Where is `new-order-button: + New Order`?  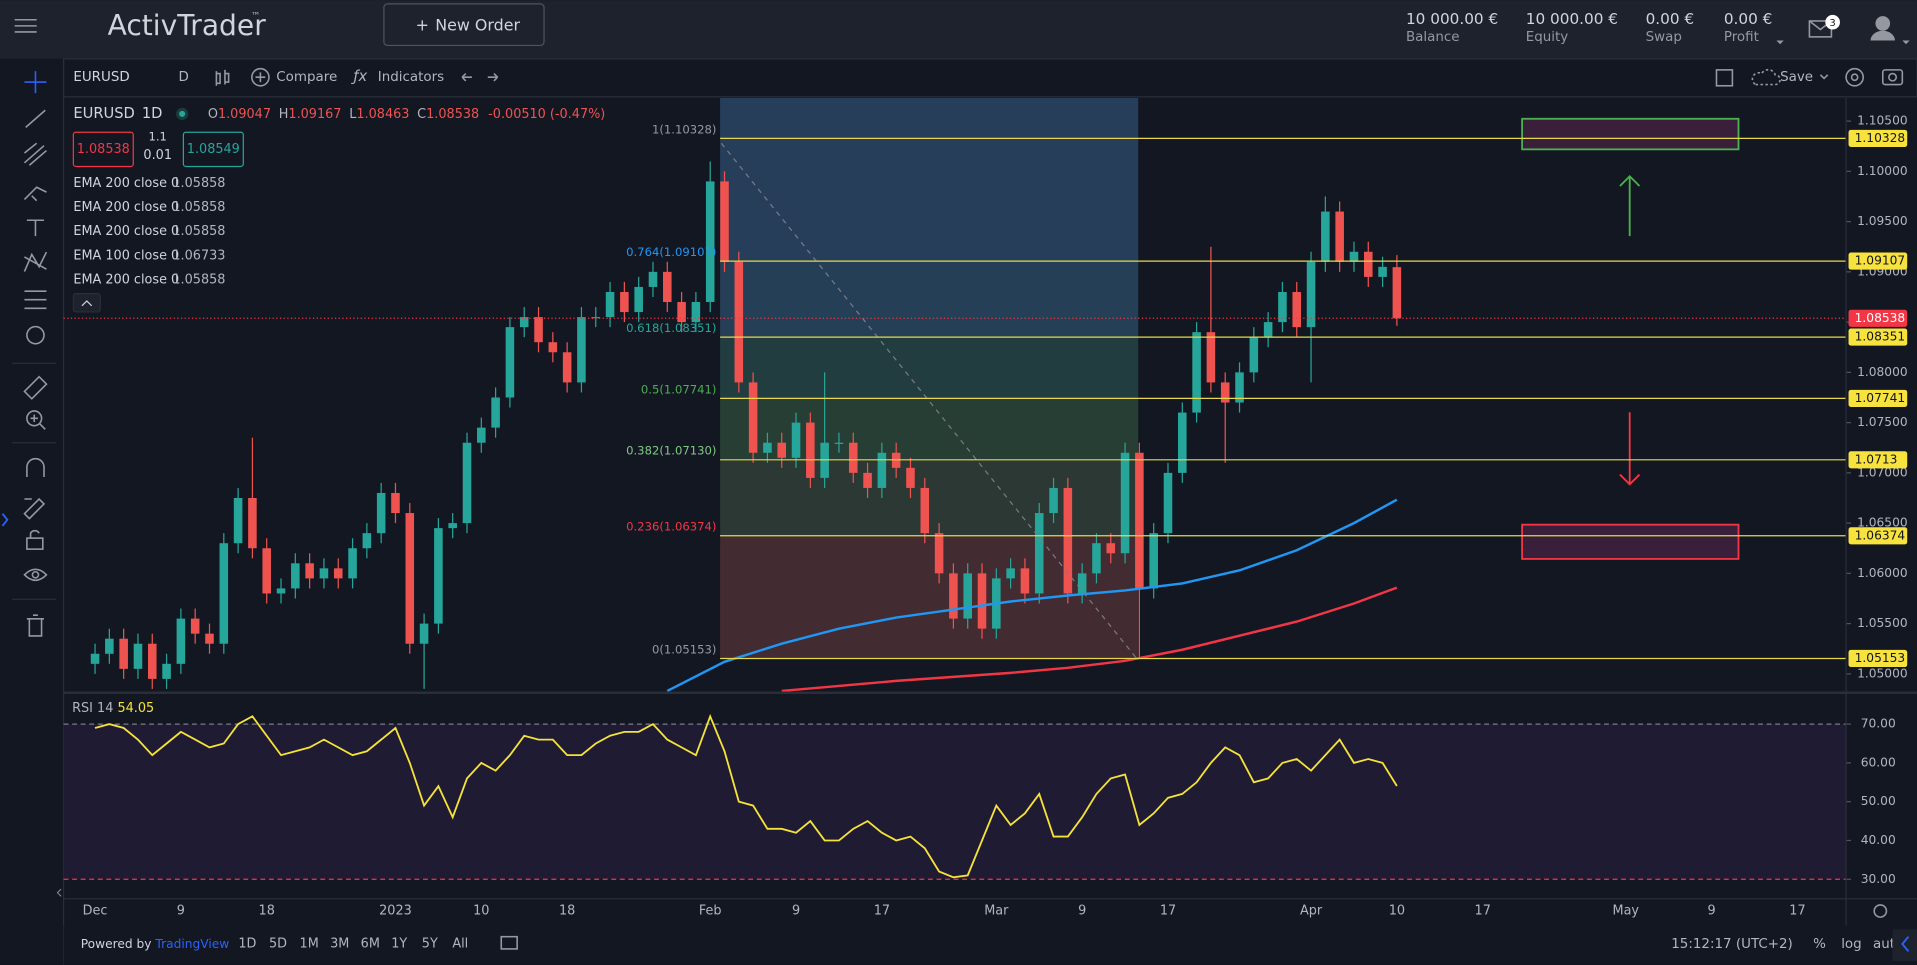
new-order-button: + New Order is located at coordinates (464, 25).